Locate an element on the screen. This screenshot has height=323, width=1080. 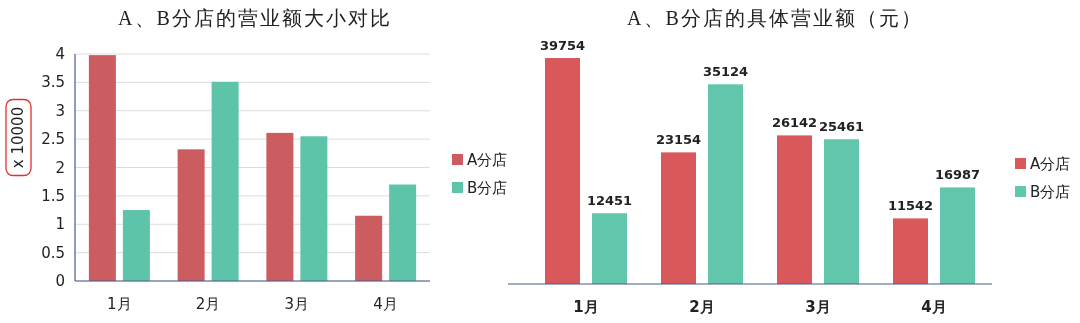
data-label: 39754 is located at coordinates (562, 45).